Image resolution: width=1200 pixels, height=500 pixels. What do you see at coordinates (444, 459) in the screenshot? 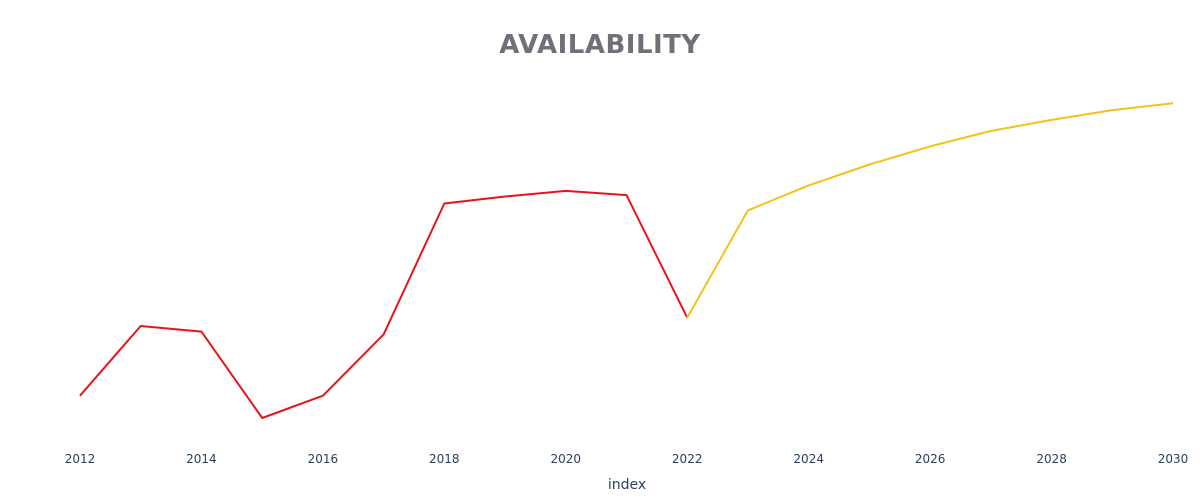
I see `x-tick-label: 2018` at bounding box center [444, 459].